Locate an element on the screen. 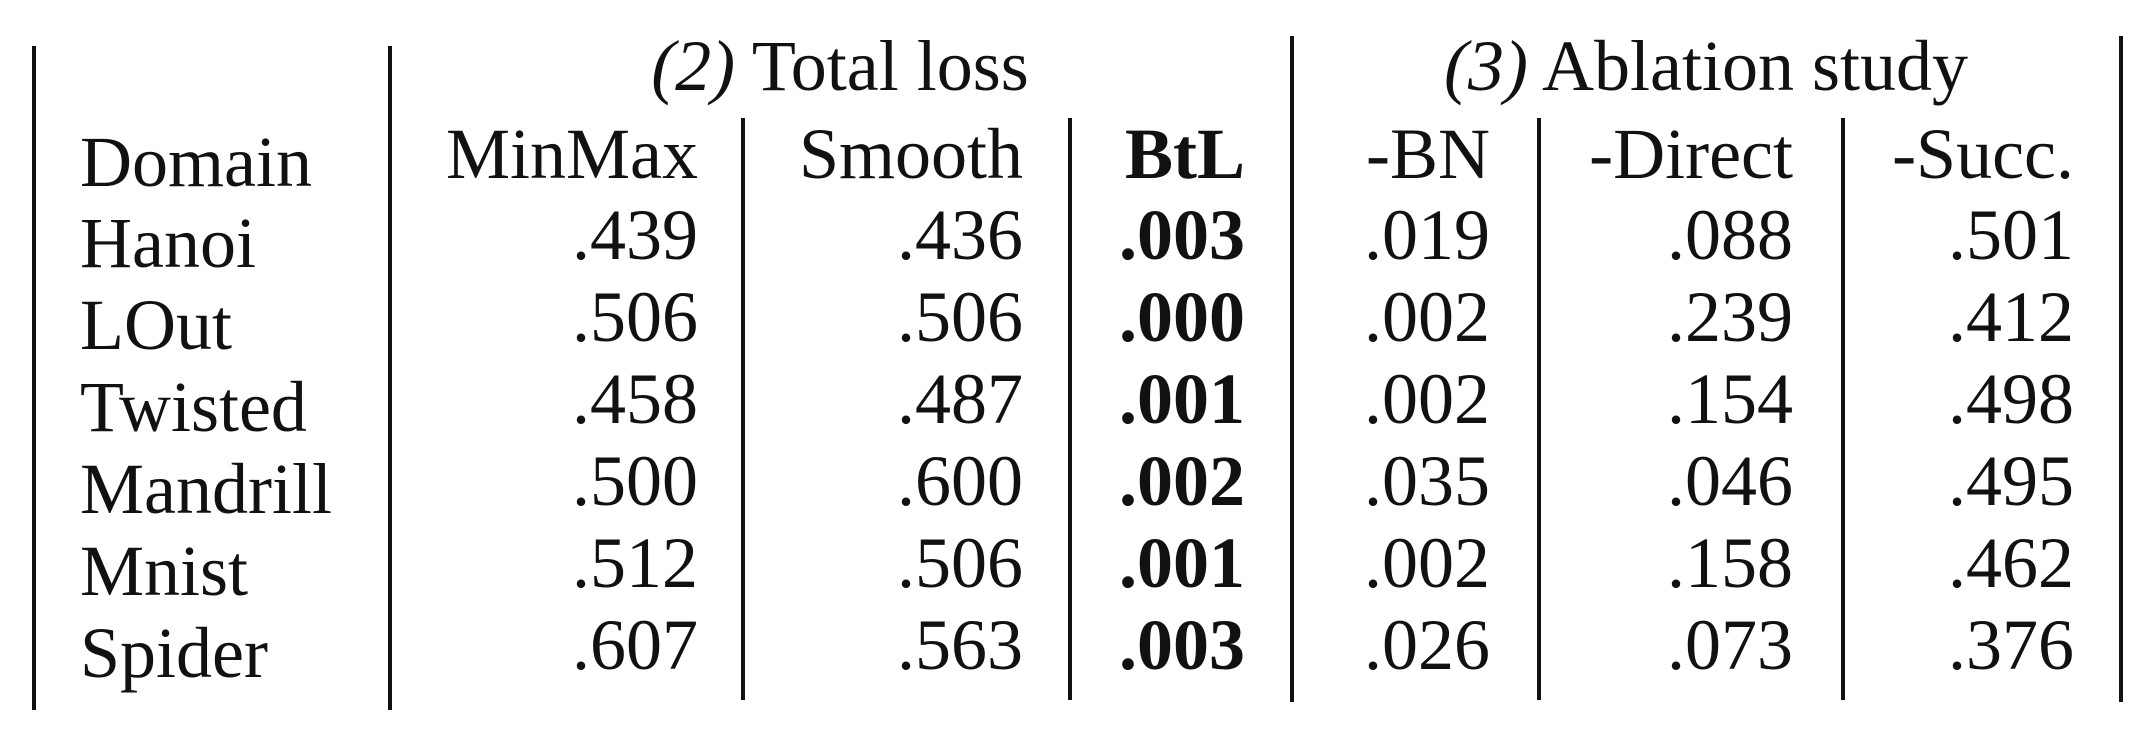  minmax-cell: .607 is located at coordinates (635, 645).